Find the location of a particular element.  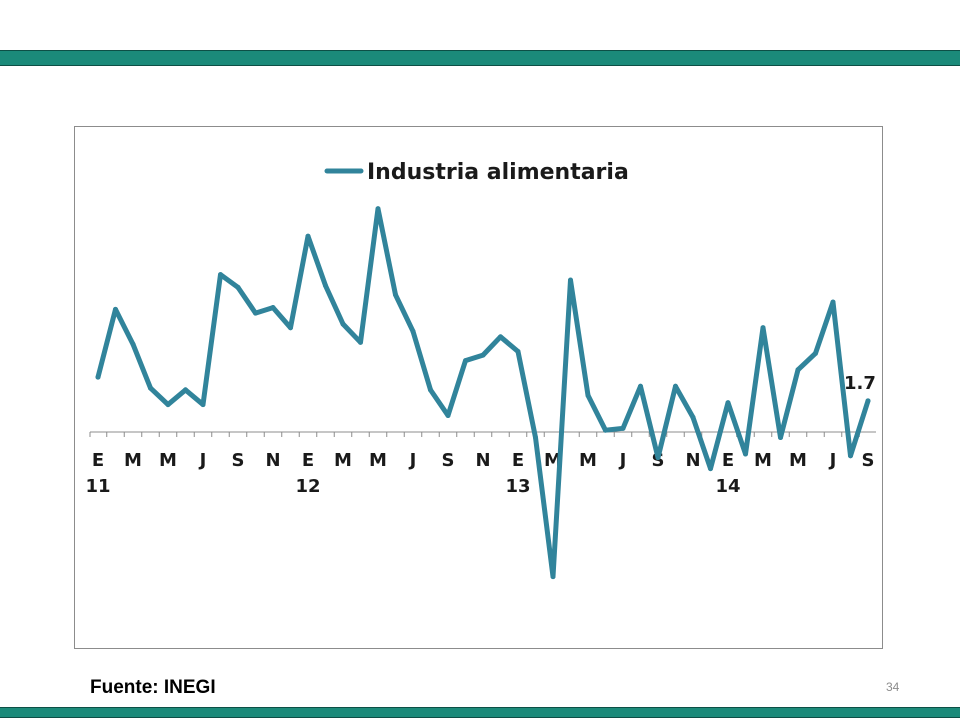

bottom-accent-band is located at coordinates (480, 712).